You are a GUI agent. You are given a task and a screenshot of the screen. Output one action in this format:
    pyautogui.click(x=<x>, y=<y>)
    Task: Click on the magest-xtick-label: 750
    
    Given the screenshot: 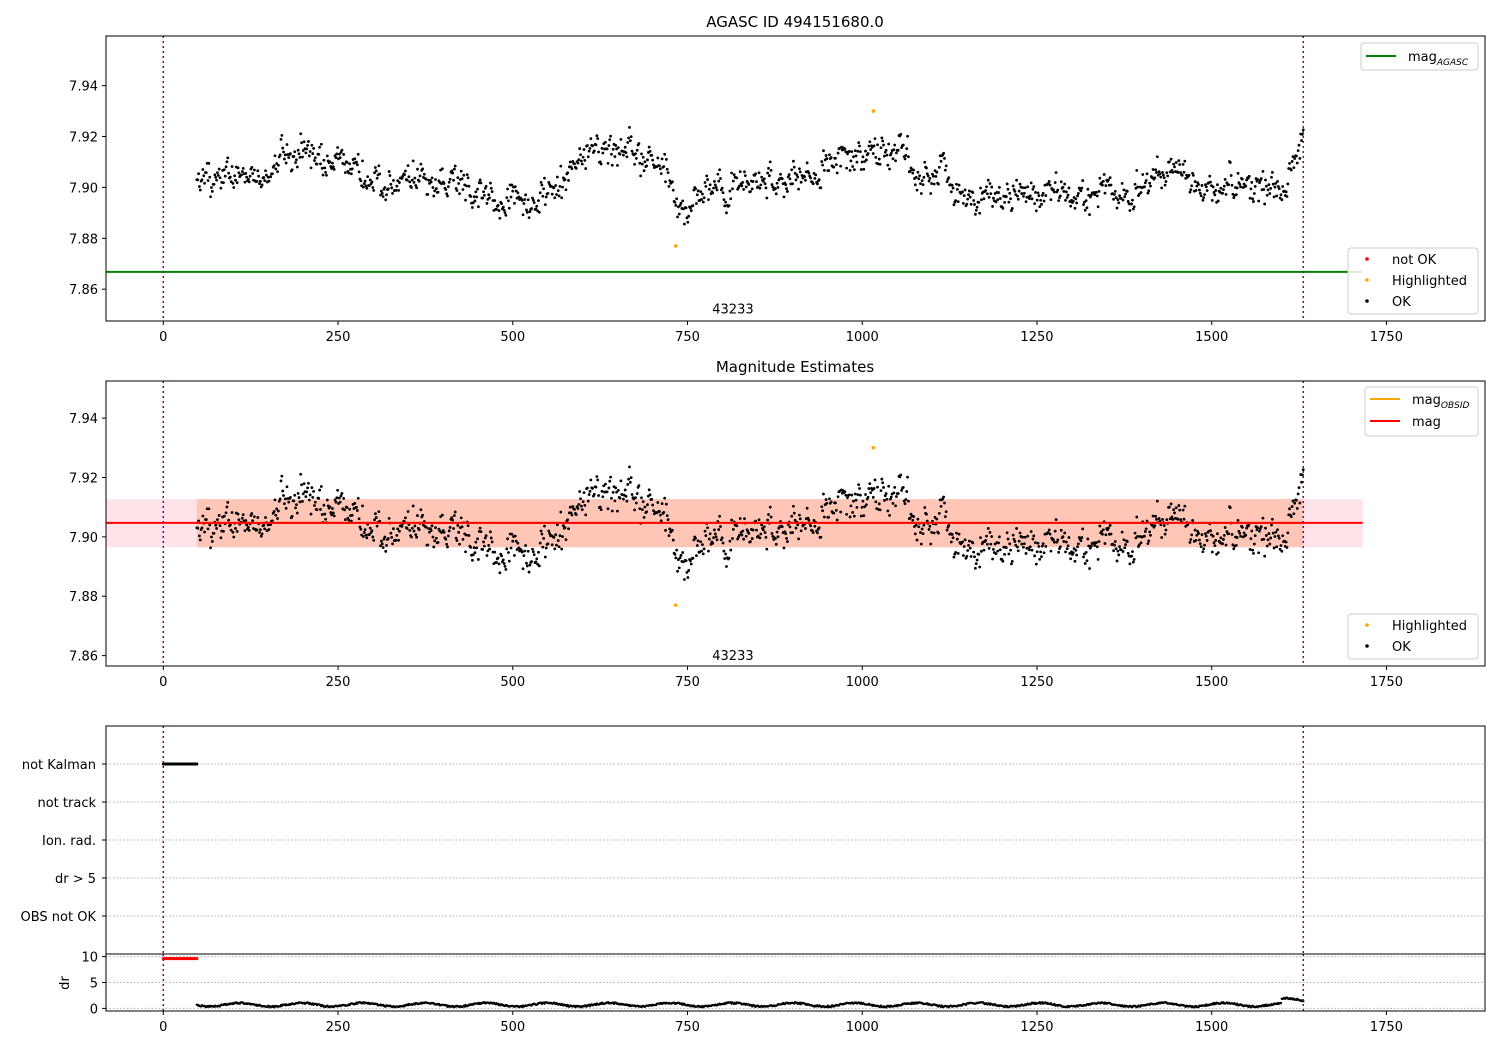 What is the action you would take?
    pyautogui.click(x=687, y=682)
    